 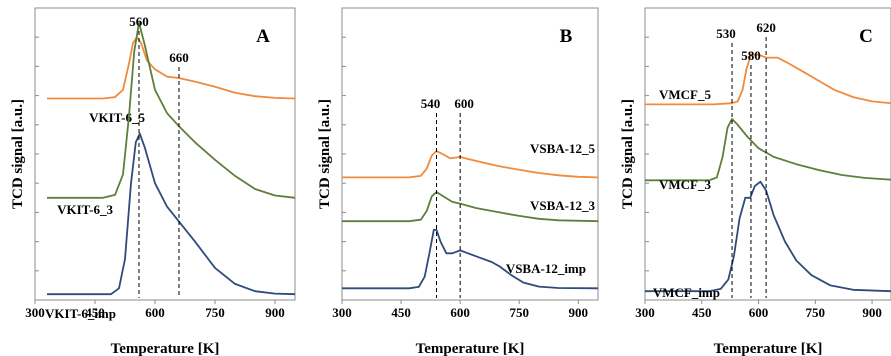 I want to click on series-label: VKIT-6_5, so click(x=117, y=117).